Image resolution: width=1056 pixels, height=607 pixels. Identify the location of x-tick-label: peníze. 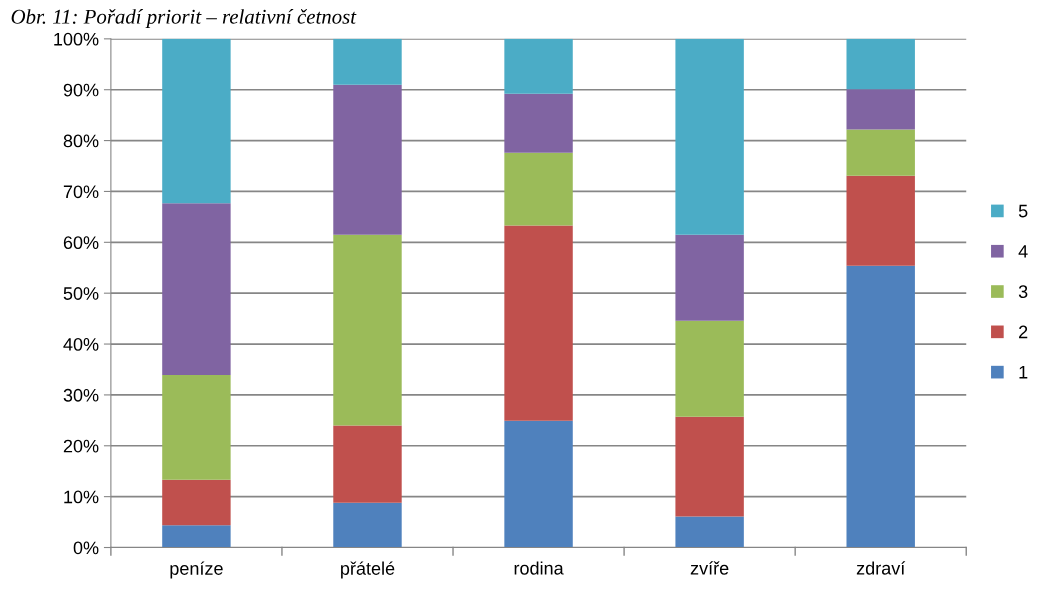
(196, 570).